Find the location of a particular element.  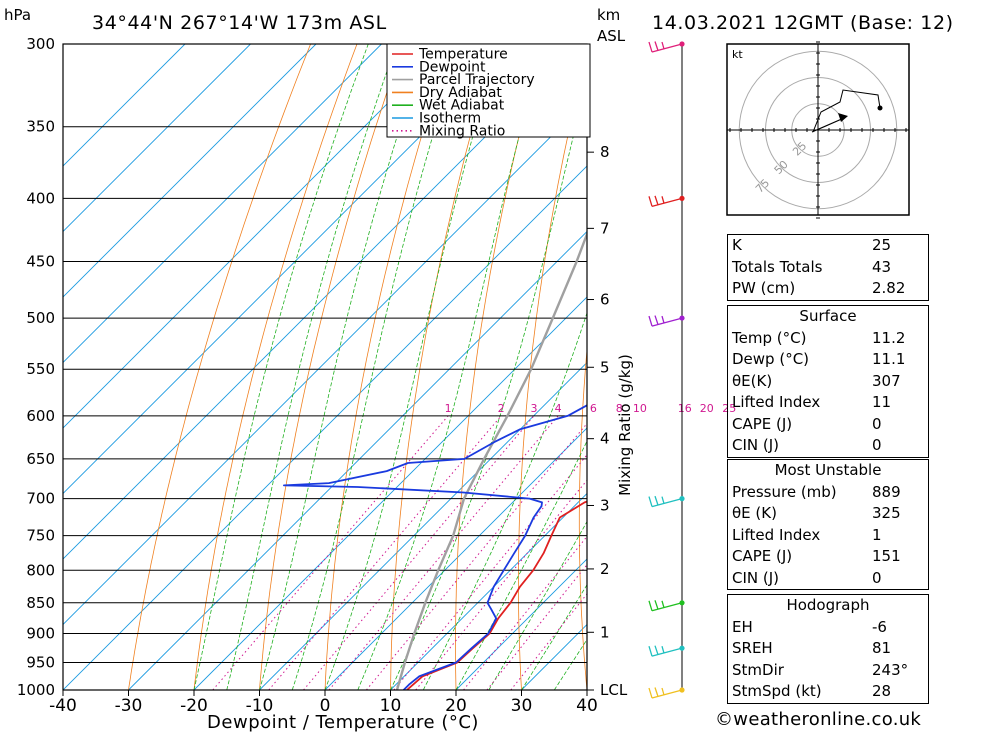

row-label: PW (cm) is located at coordinates (764, 288).